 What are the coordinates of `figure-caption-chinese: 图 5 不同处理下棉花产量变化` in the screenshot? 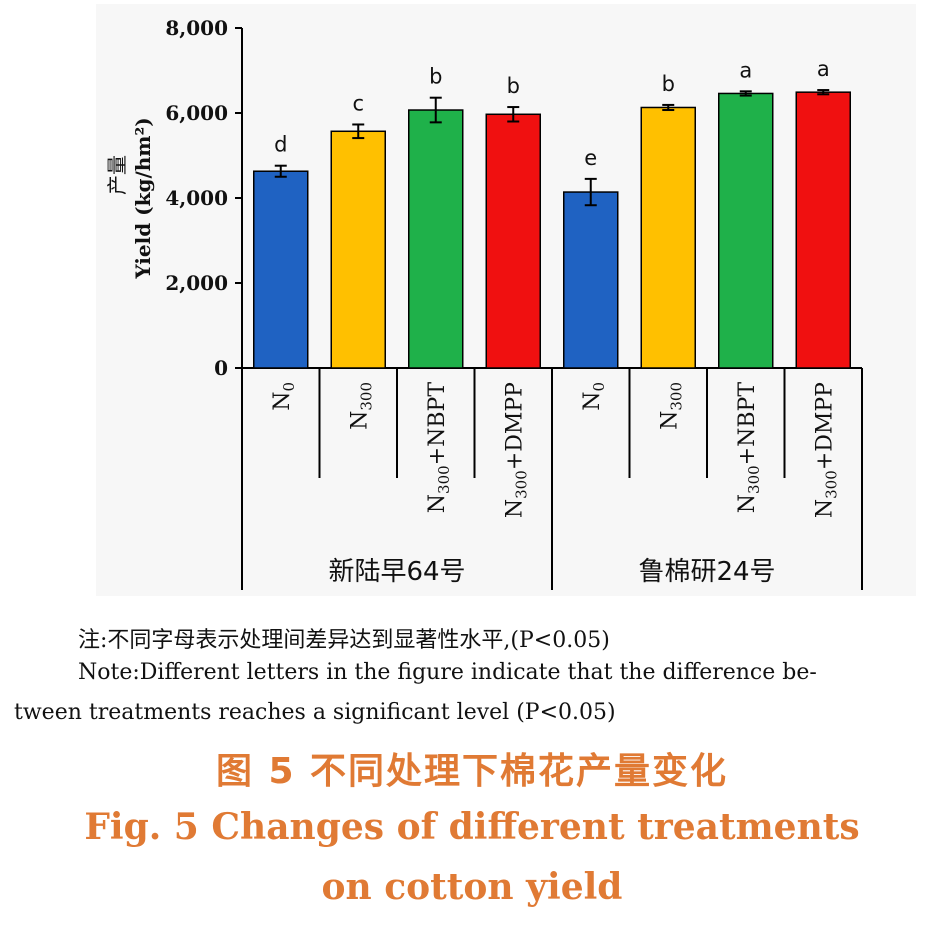 It's located at (472, 771).